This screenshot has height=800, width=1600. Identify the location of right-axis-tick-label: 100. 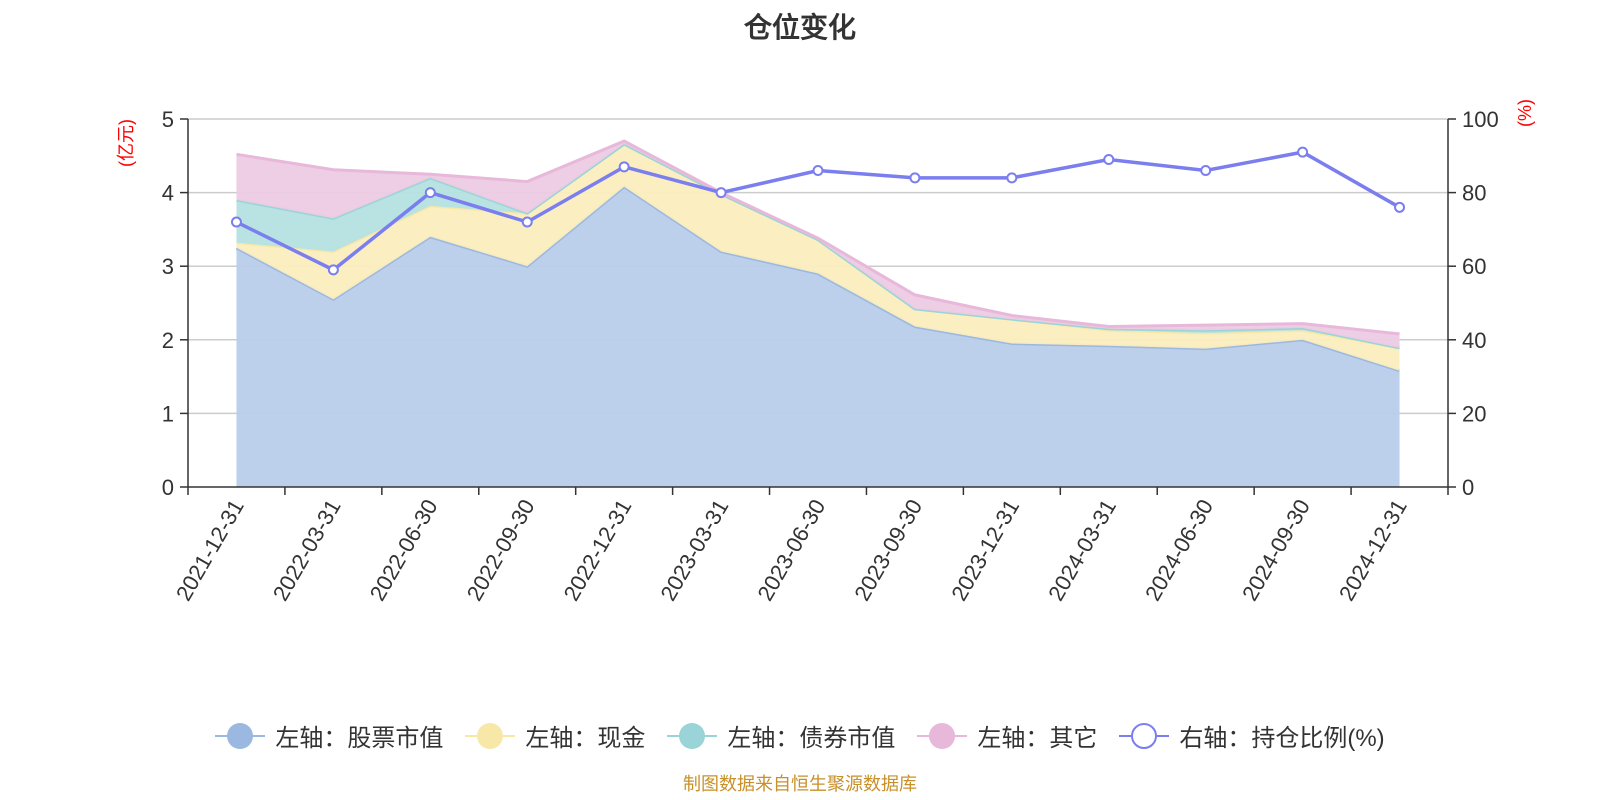
(1480, 119).